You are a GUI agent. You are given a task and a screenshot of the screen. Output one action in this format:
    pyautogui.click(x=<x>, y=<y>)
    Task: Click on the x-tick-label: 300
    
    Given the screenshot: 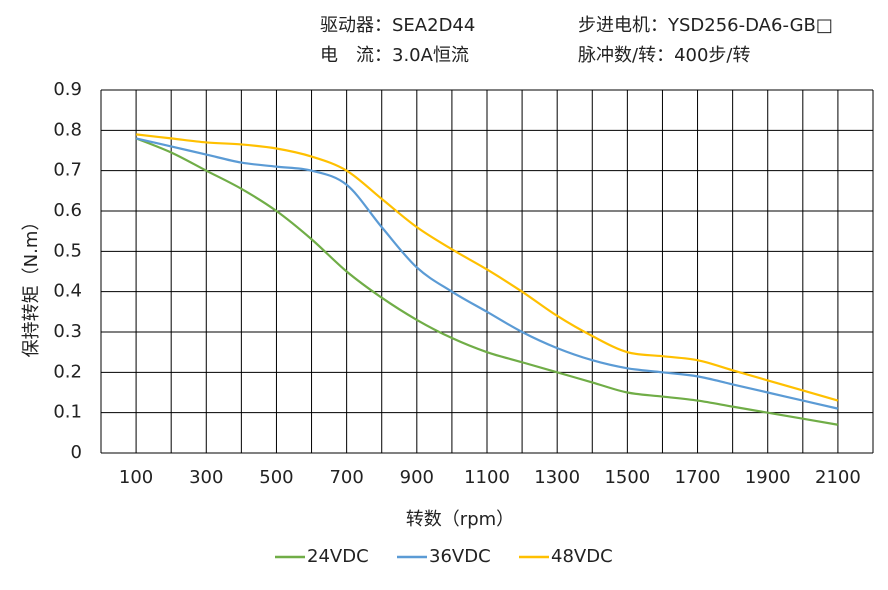 What is the action you would take?
    pyautogui.click(x=206, y=477)
    